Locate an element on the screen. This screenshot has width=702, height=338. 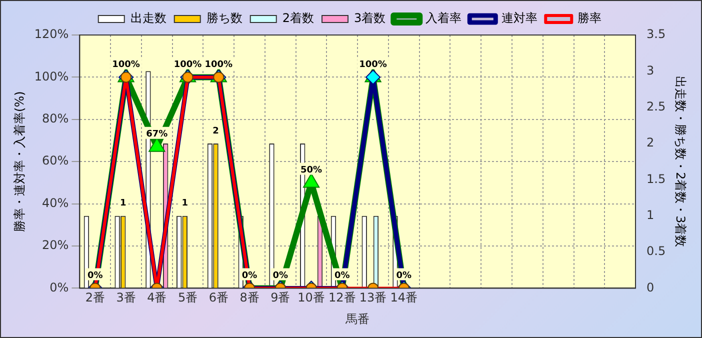
y-tick-label: 80% is located at coordinates (55, 119).